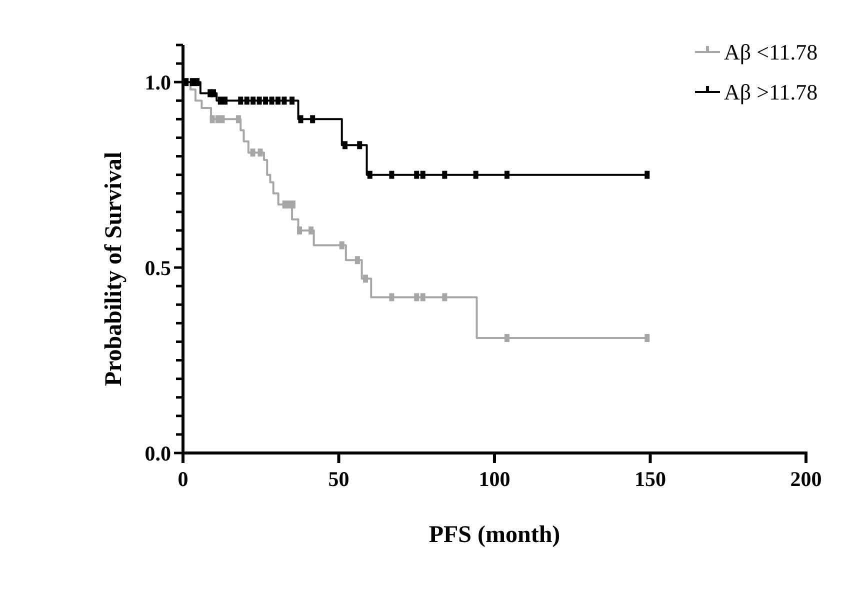 This screenshot has width=843, height=605. What do you see at coordinates (157, 82) in the screenshot?
I see `y-tick-label: 1.0` at bounding box center [157, 82].